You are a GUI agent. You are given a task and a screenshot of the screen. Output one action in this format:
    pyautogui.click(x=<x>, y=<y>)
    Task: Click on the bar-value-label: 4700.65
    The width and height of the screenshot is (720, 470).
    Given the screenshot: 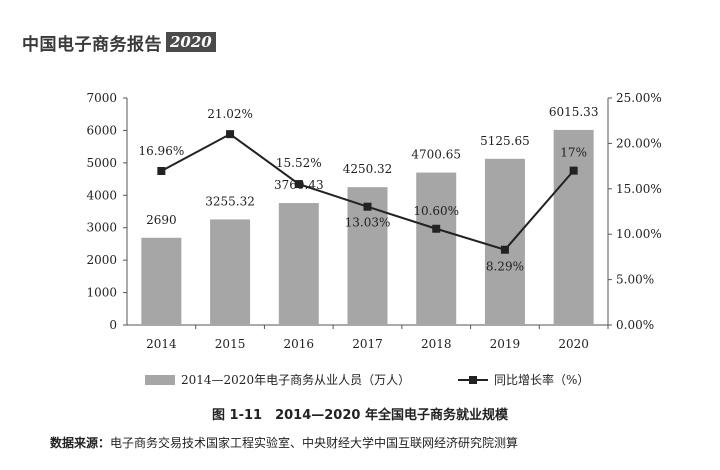 What is the action you would take?
    pyautogui.click(x=436, y=155)
    